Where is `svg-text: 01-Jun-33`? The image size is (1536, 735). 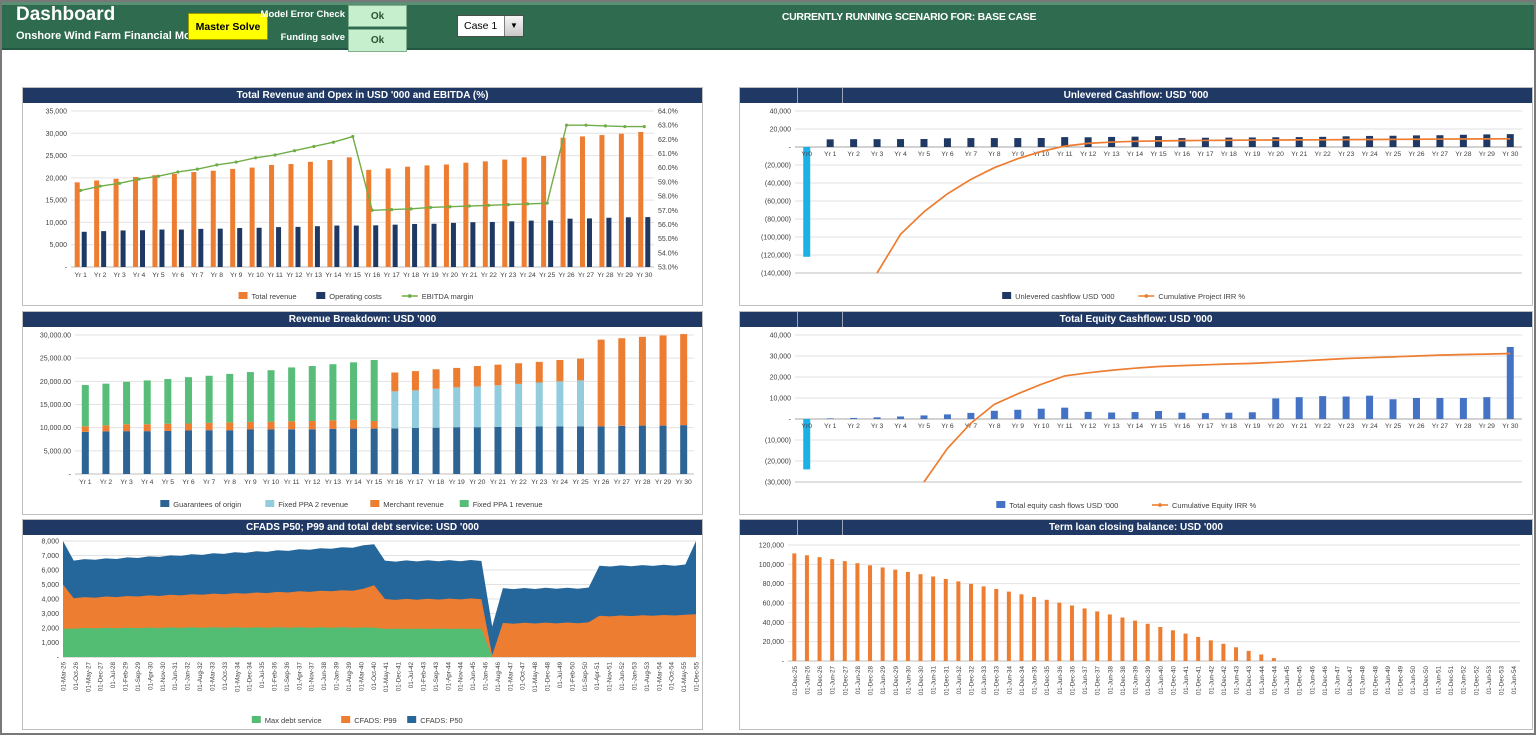 svg-text: 01-Jun-33 is located at coordinates (984, 680).